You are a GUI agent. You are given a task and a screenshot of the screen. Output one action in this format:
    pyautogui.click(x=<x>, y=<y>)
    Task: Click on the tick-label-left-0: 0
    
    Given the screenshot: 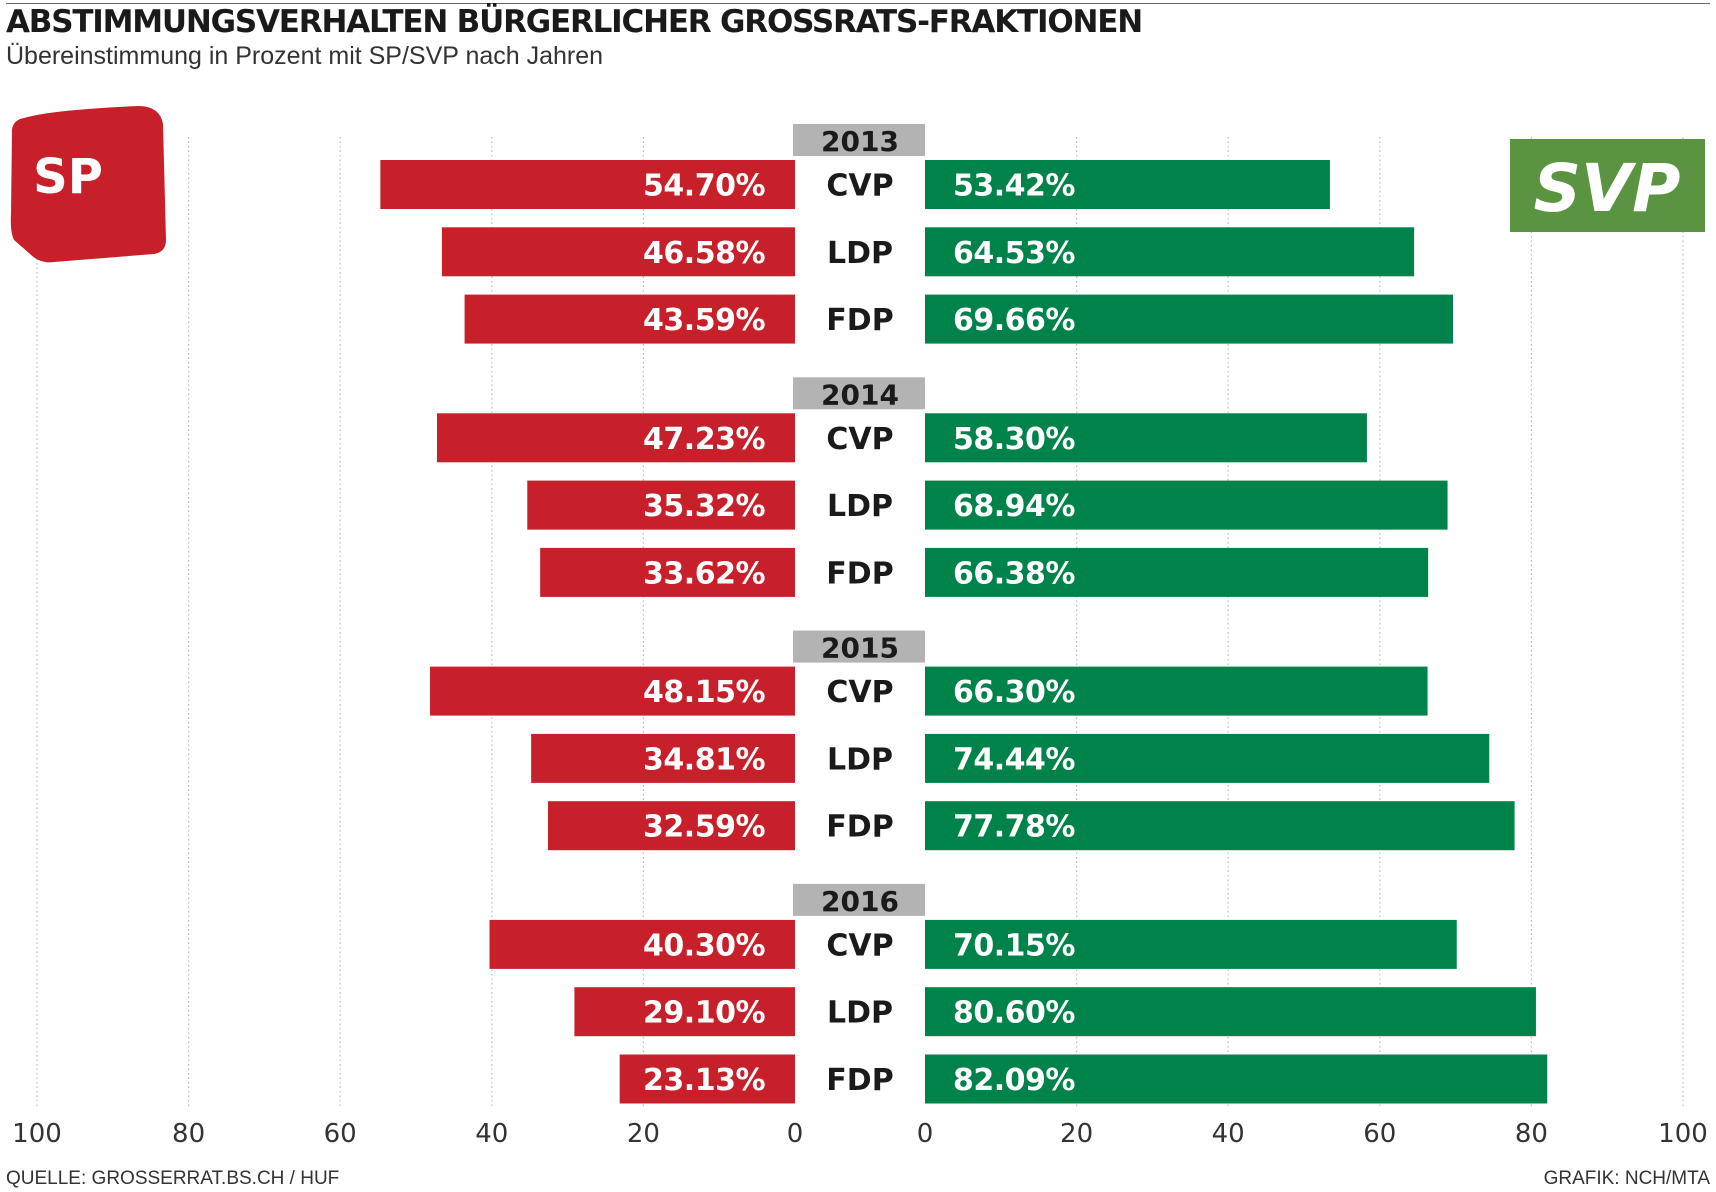 What is the action you would take?
    pyautogui.click(x=795, y=1134)
    